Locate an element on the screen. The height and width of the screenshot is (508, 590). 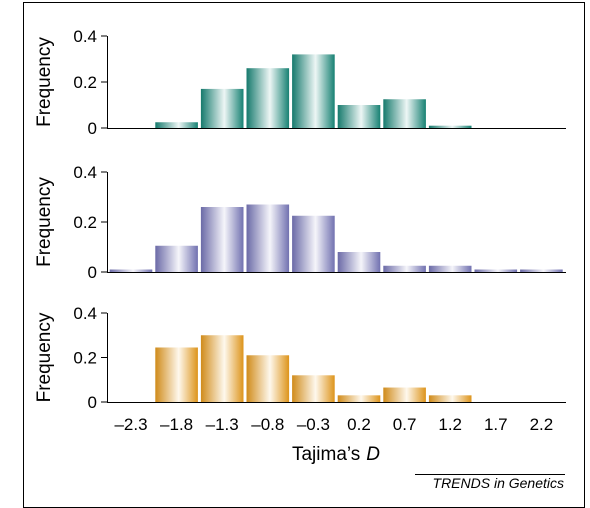
x-axis-label-italic: D is located at coordinates (373, 454).